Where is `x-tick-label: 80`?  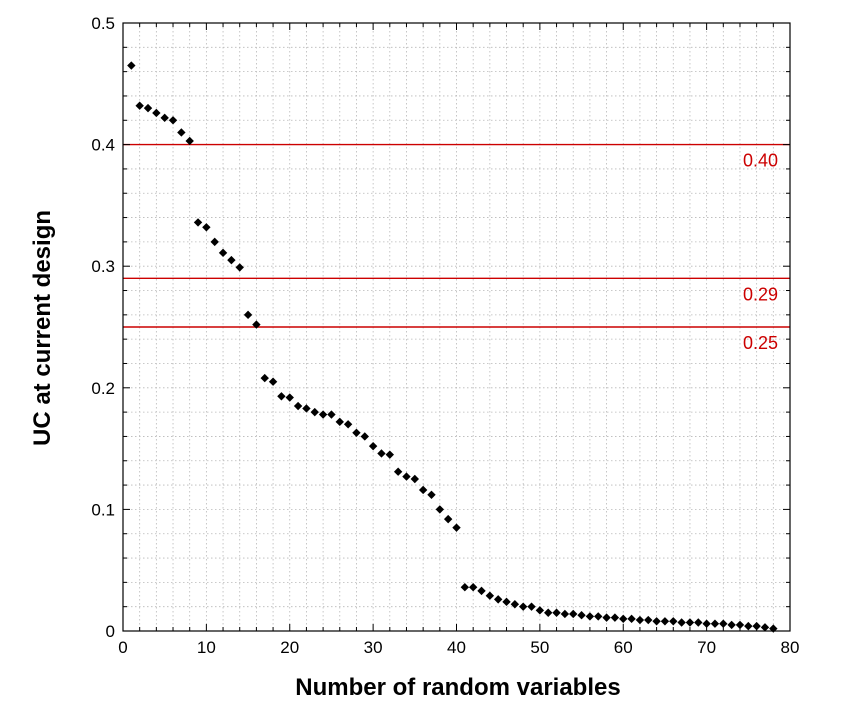 x-tick-label: 80 is located at coordinates (790, 647).